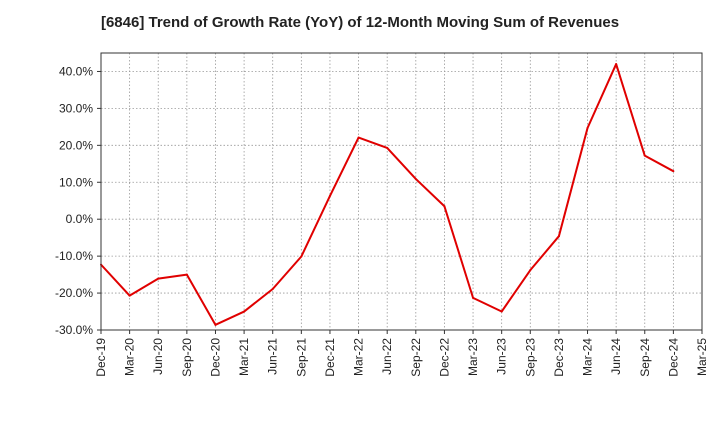  I want to click on x-tick-label: Mar-21, so click(244, 357).